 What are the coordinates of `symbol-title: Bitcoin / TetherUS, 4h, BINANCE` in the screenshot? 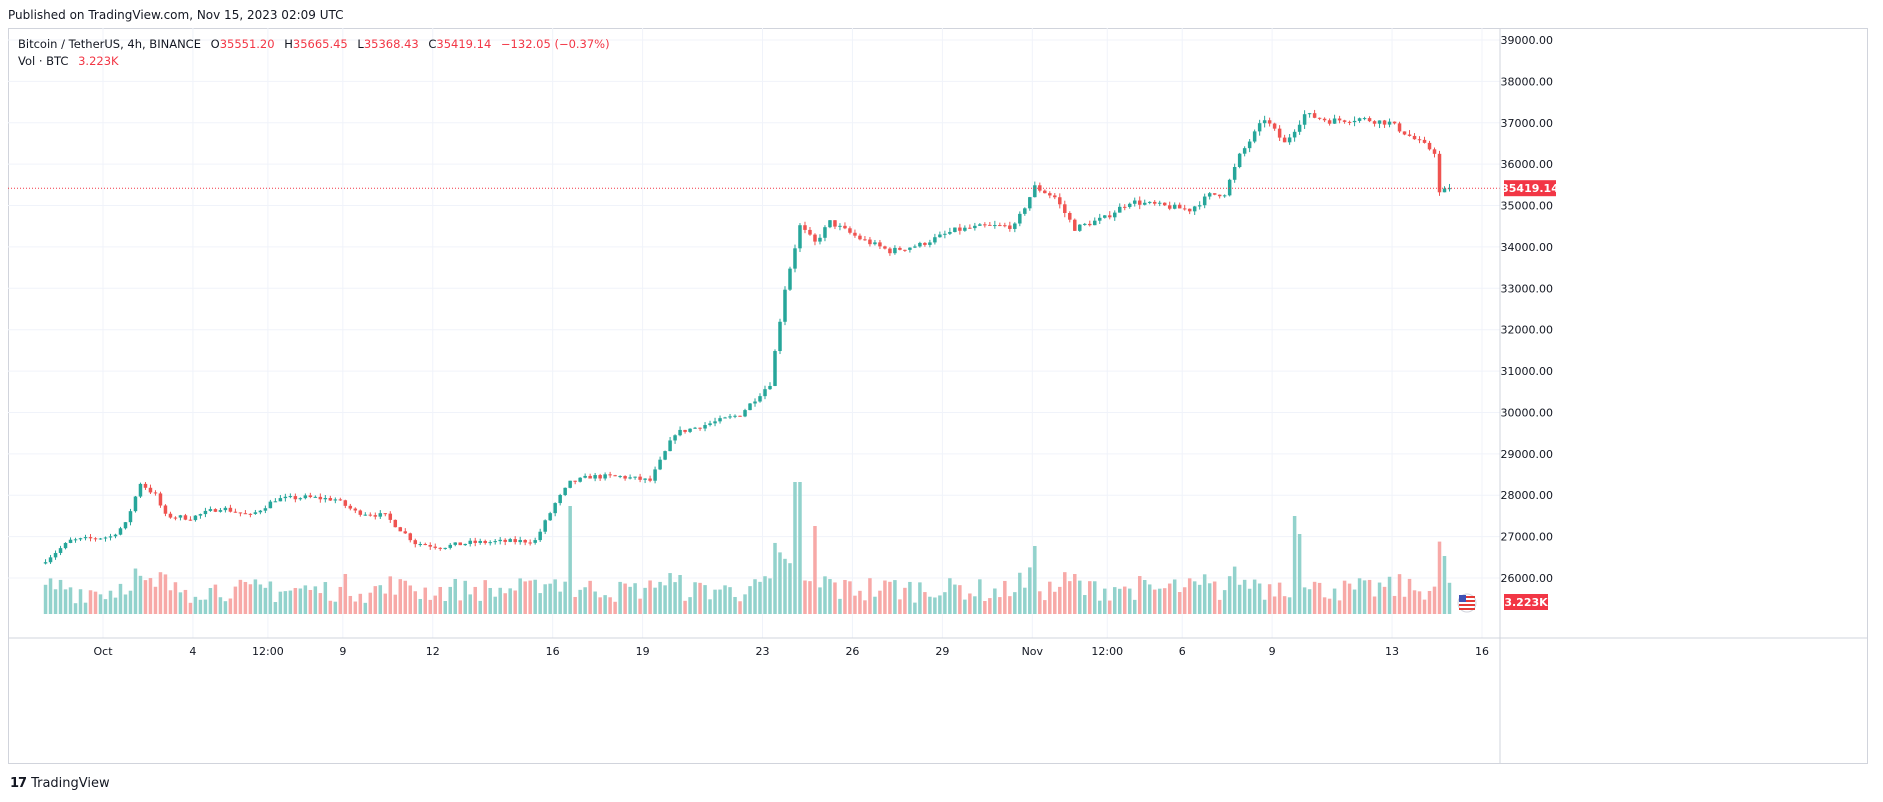 It's located at (109, 44).